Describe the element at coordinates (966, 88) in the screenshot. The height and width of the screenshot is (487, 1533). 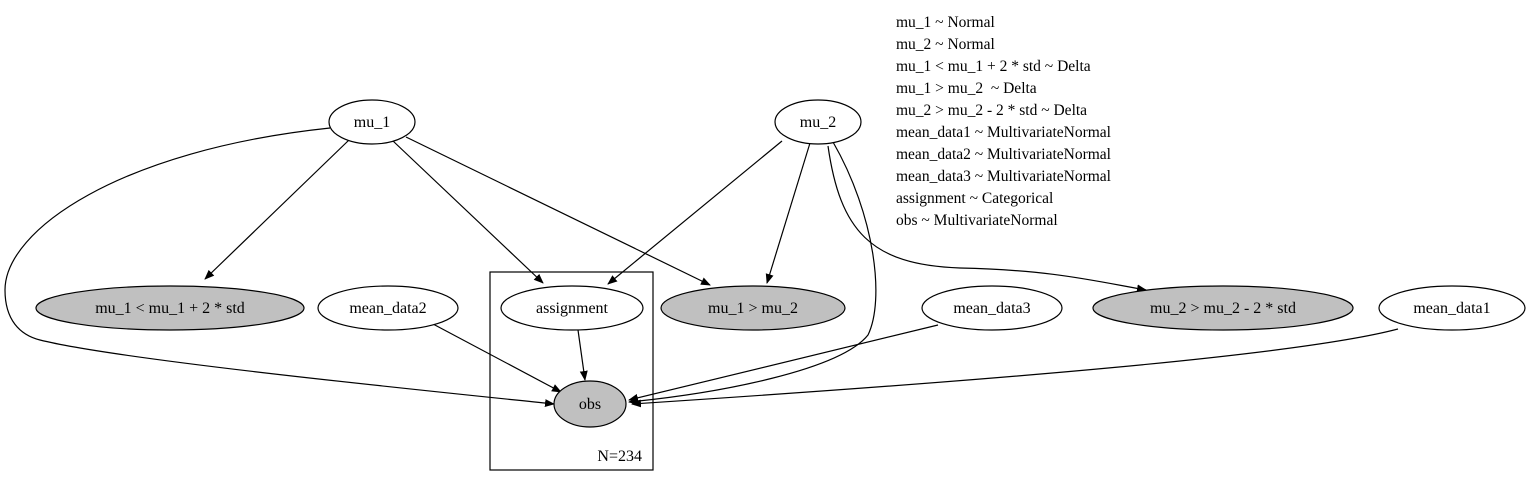
I see `legend-line: mu_1 > mu_2 ~ Delta` at that location.